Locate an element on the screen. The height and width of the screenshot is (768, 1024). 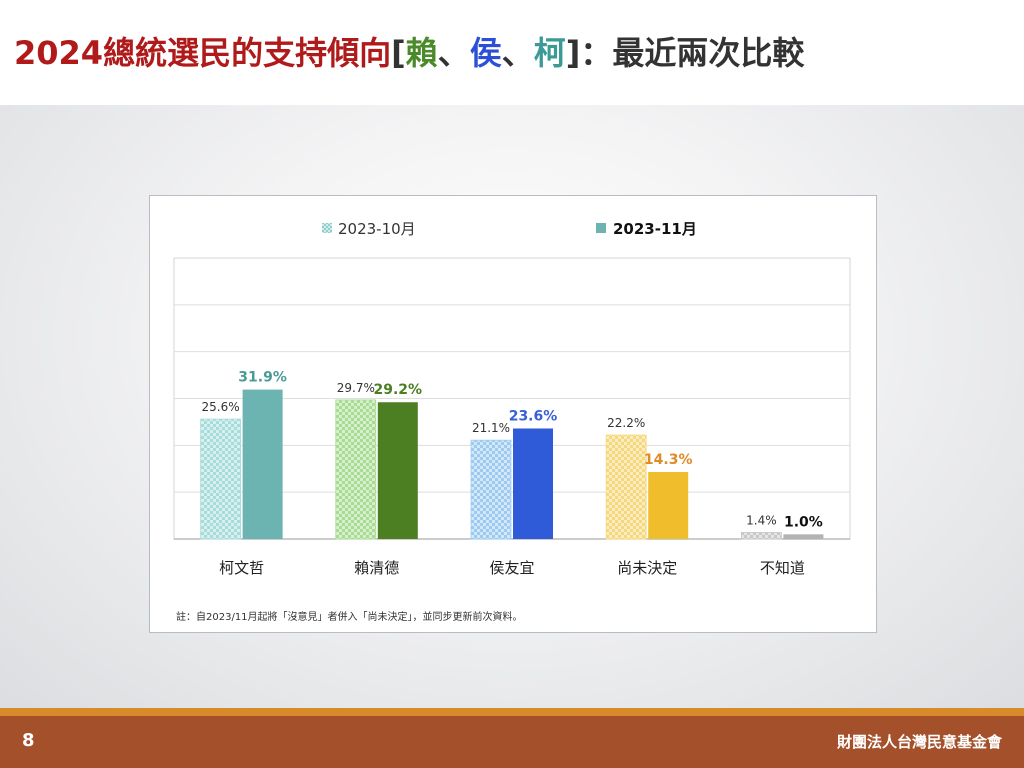
title-bar: 2024總統選民的支持傾向[賴、侯、柯]：最近兩次比較 is located at coordinates (512, 52).